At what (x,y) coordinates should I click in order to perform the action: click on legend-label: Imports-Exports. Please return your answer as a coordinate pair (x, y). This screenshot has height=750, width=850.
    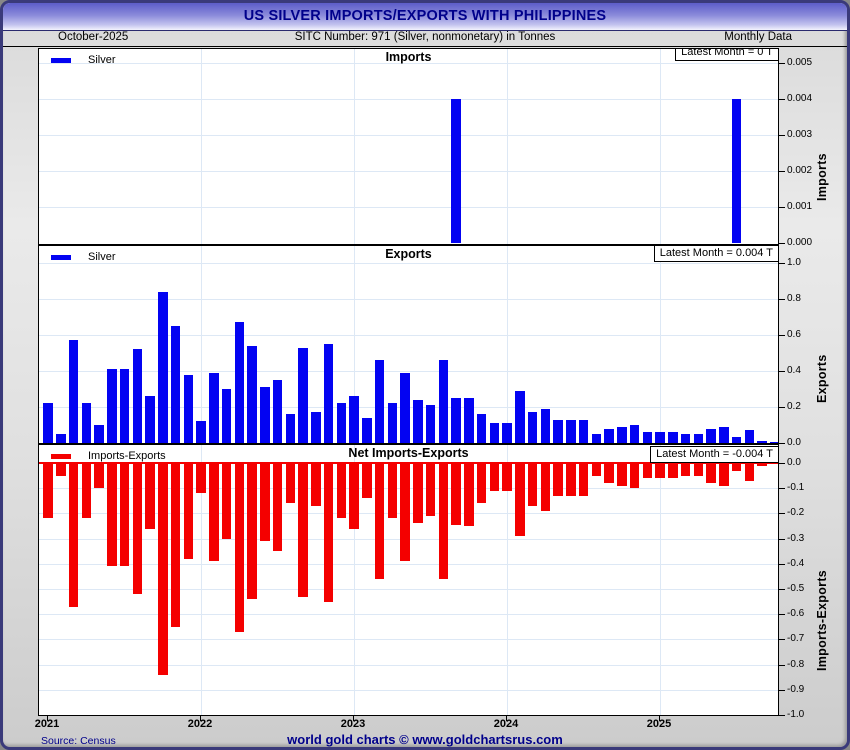
    Looking at the image, I should click on (127, 456).